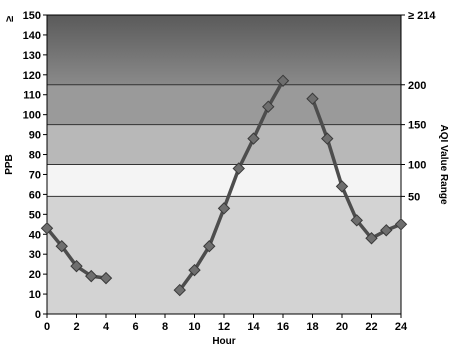 Image resolution: width=450 pixels, height=345 pixels. I want to click on y2-tick-label: 50, so click(414, 197).